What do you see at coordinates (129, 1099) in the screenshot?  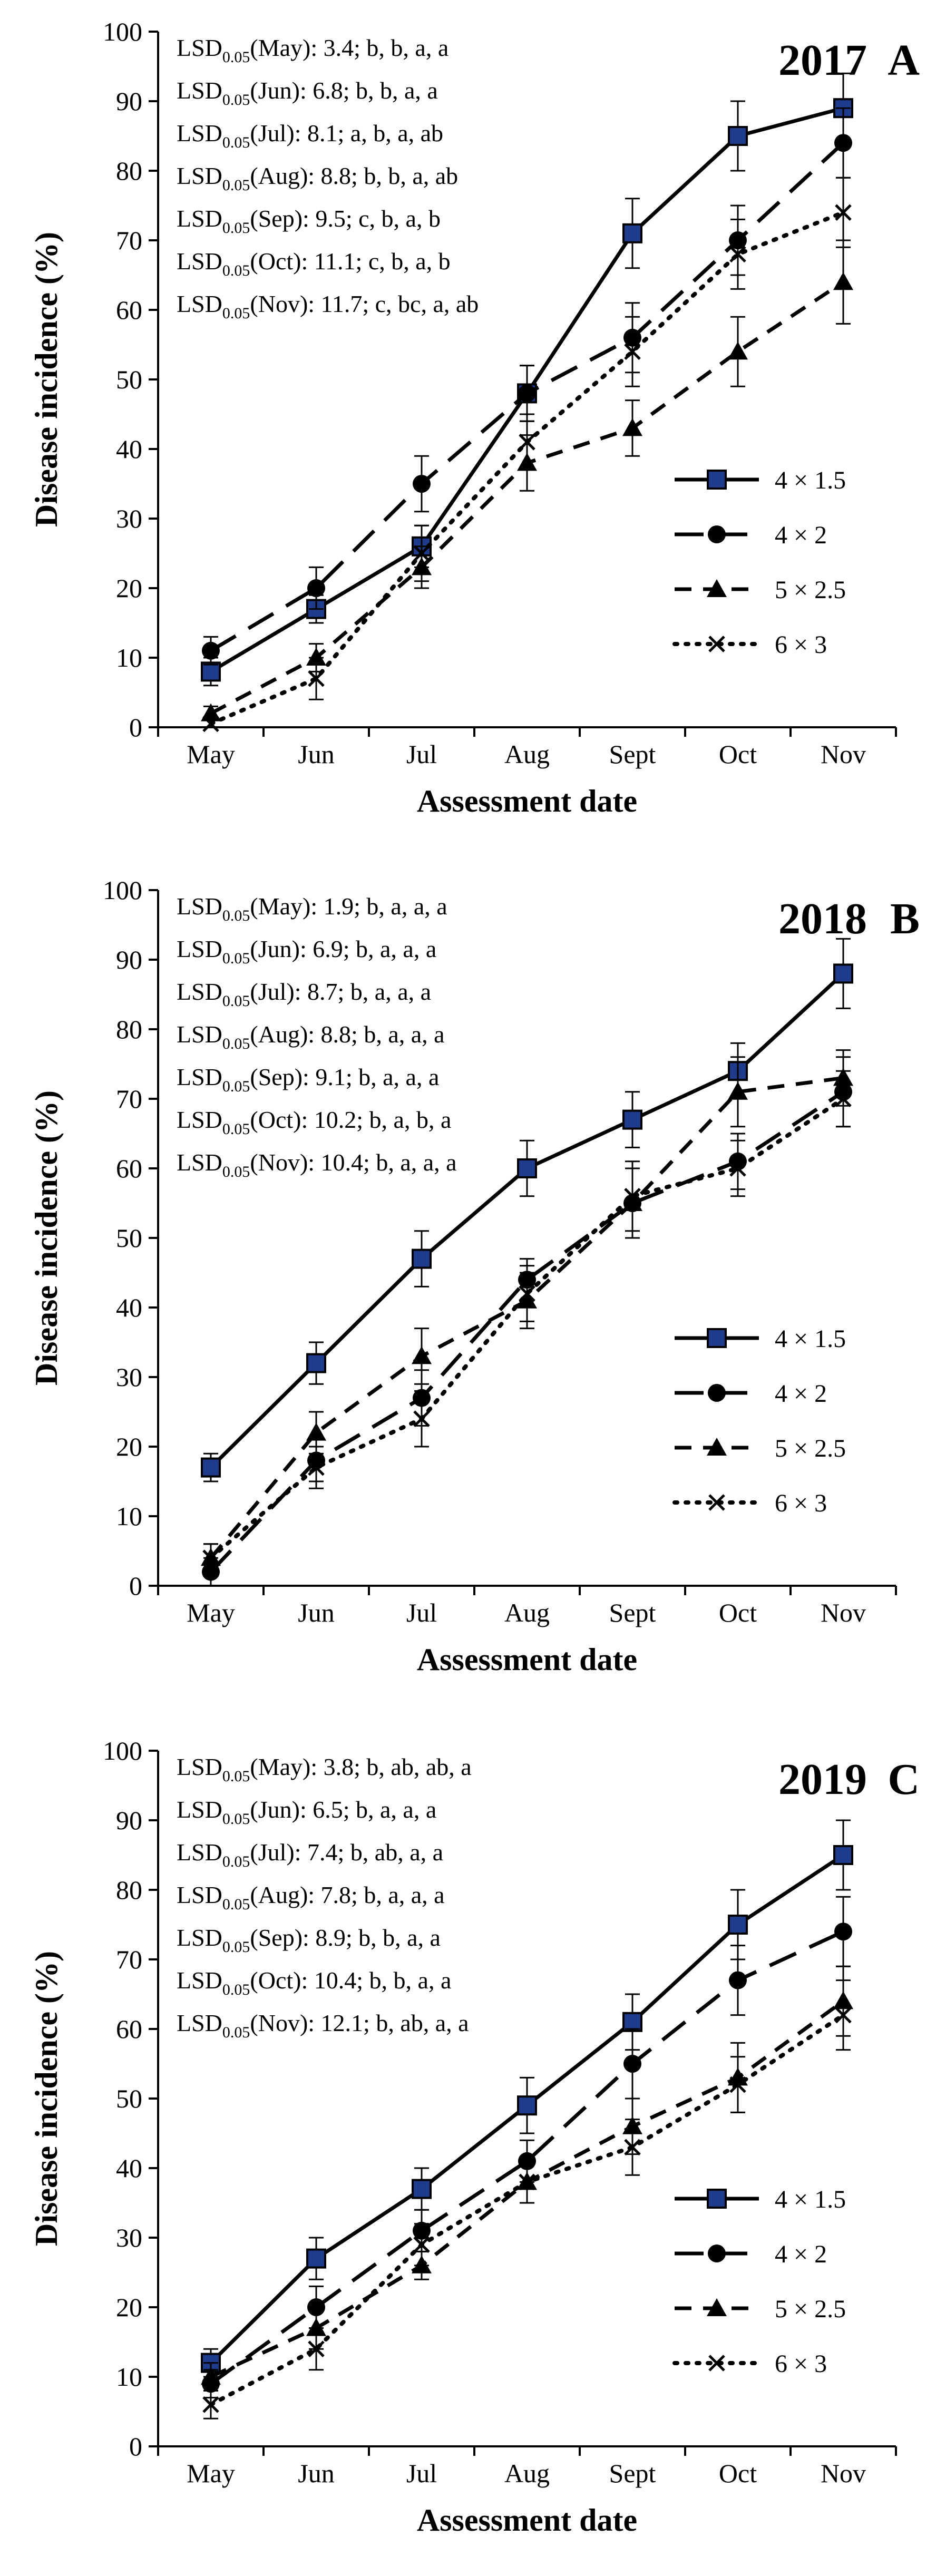 I see `y-tick-label: 70` at bounding box center [129, 1099].